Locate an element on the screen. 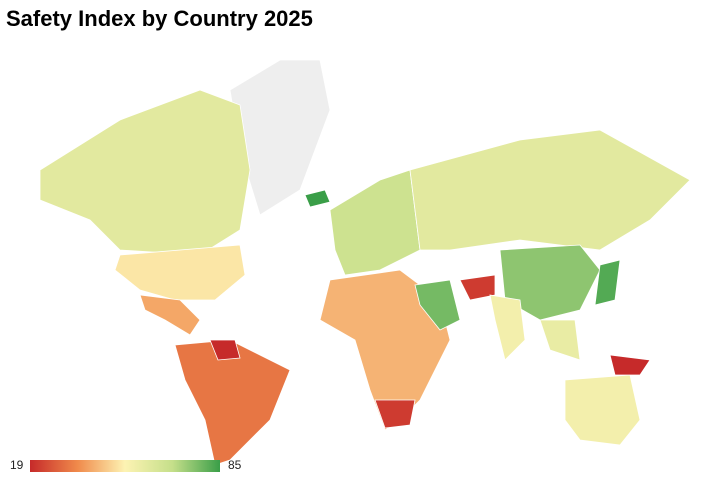 The height and width of the screenshot is (489, 720). scale-min: 19 is located at coordinates (17, 465).